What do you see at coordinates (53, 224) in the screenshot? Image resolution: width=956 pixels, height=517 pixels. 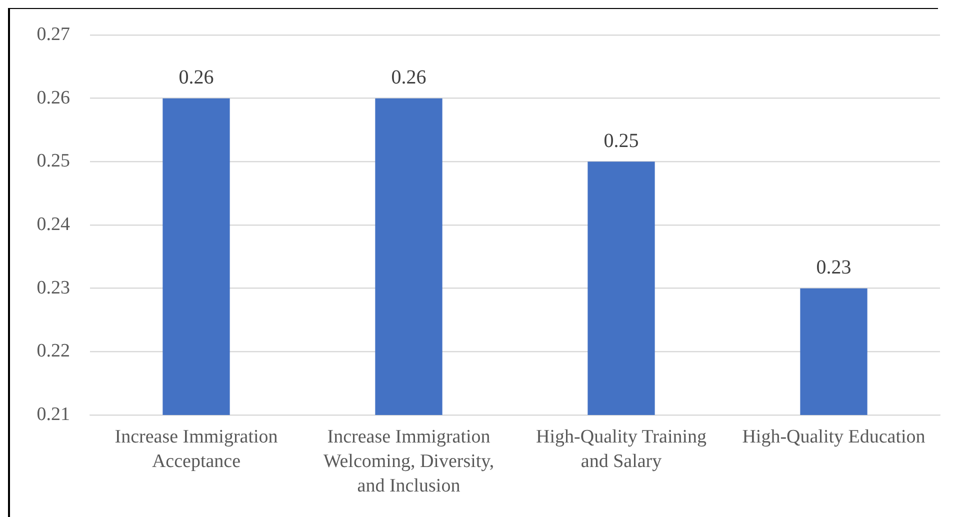 I see `y-tick-label: 0.24` at bounding box center [53, 224].